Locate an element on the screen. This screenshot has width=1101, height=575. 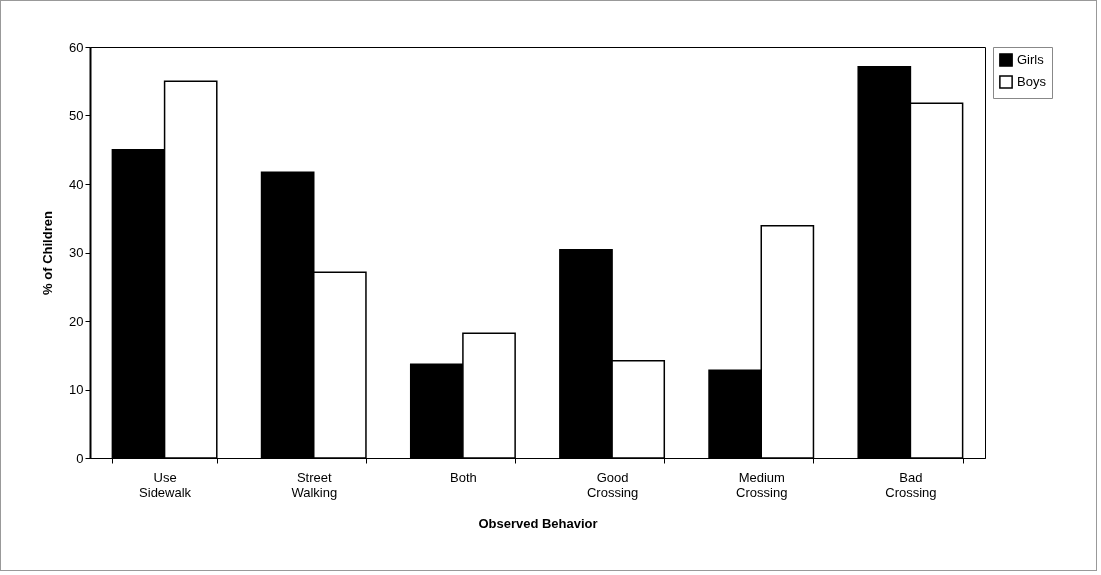
y-tick-label: 30 is located at coordinates (76, 252).